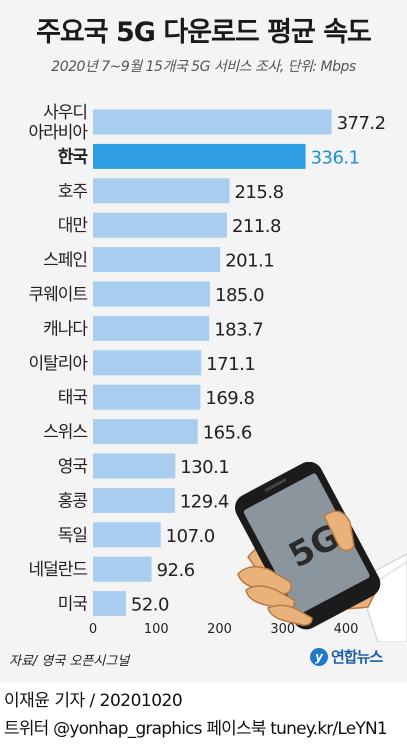 The width and height of the screenshot is (407, 750). What do you see at coordinates (73, 501) in the screenshot?
I see `category-label: 홍콩` at bounding box center [73, 501].